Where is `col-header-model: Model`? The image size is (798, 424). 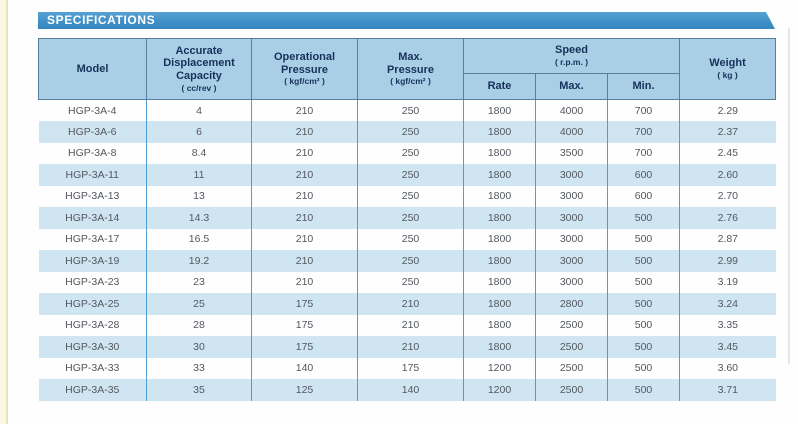 col-header-model: Model is located at coordinates (92, 69).